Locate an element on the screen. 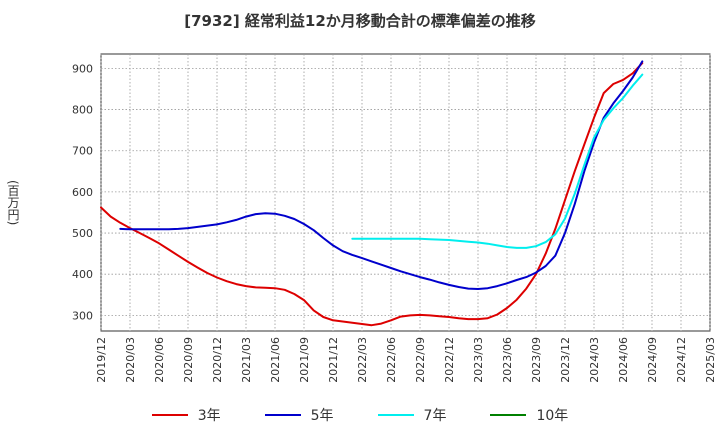 Image resolution: width=720 pixels, height=440 pixels. x-tick-label: 2022/09 is located at coordinates (420, 360).